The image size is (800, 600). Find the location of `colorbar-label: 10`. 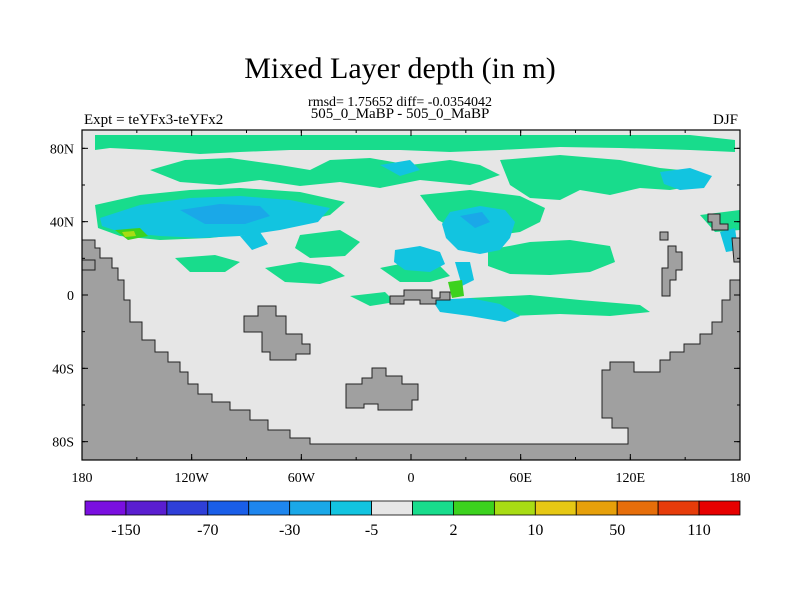

colorbar-label: 10 is located at coordinates (535, 530).